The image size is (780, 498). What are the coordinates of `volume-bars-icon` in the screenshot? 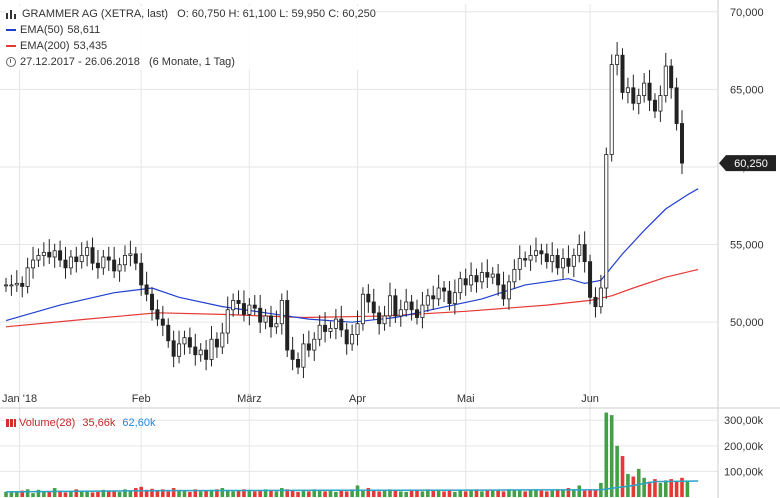 It's located at (11, 423).